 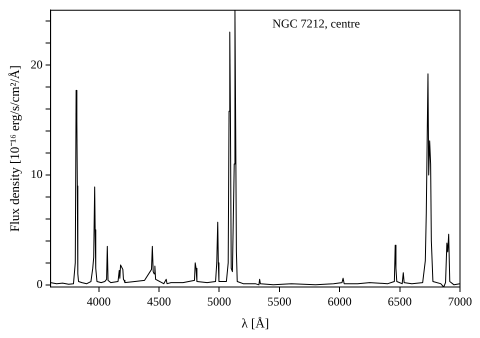 What do you see at coordinates (98, 301) in the screenshot?
I see `x-tick-label: 4000` at bounding box center [98, 301].